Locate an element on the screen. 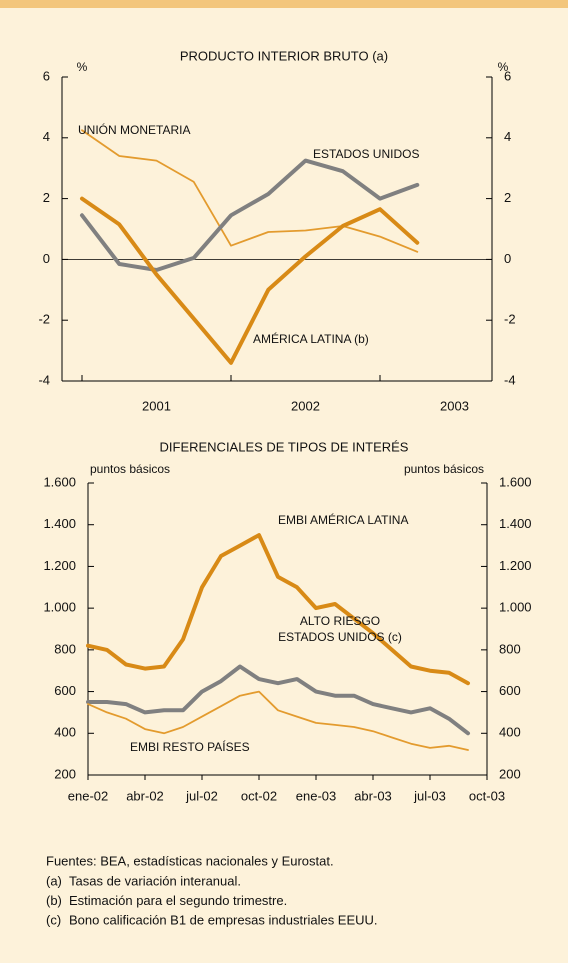 The height and width of the screenshot is (963, 568). series-label: ALTO RIESGO ESTADOS UNIDOS (c) is located at coordinates (340, 629).